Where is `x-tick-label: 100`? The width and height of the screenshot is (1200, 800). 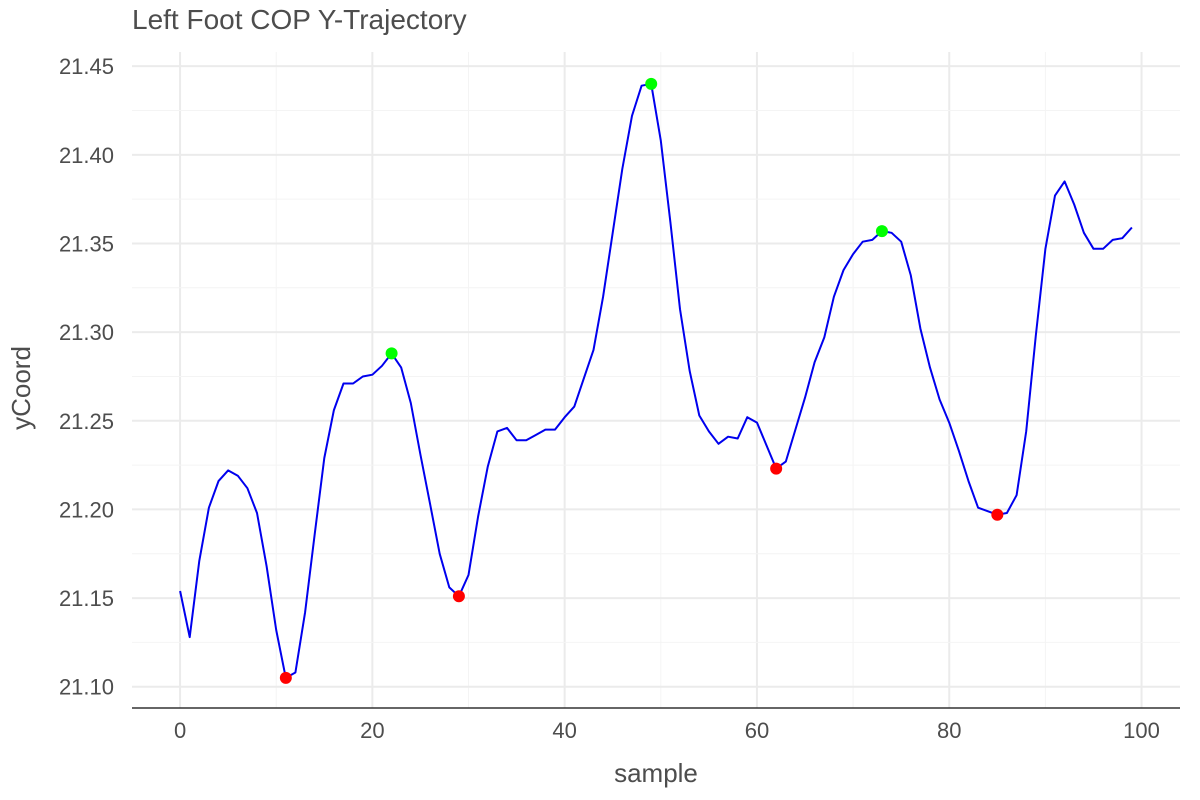 x-tick-label: 100 is located at coordinates (1141, 730).